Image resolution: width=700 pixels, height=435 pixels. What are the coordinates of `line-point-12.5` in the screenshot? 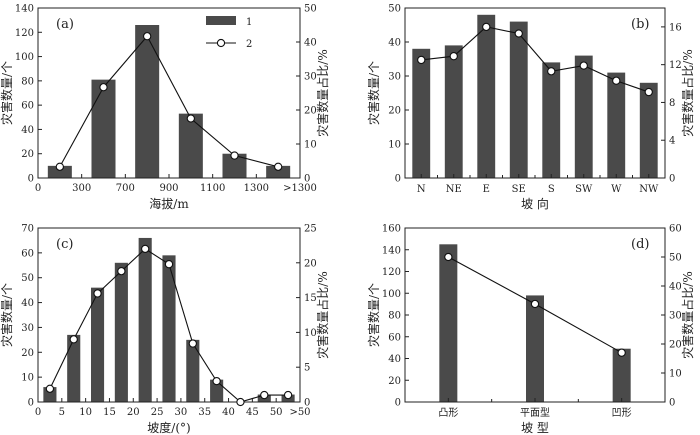 It's located at (97, 293).